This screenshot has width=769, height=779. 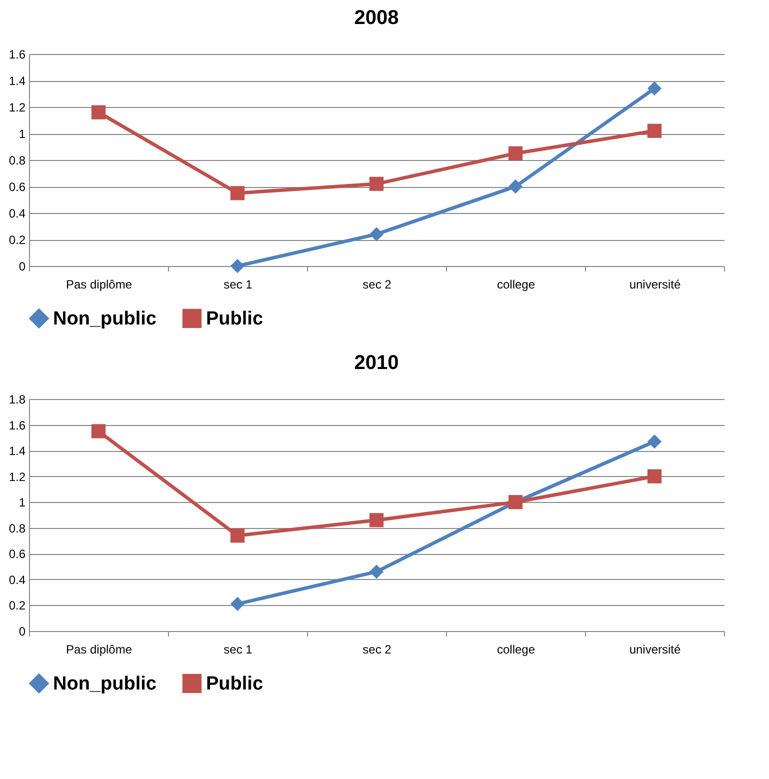 What do you see at coordinates (17, 399) in the screenshot?
I see `y-tick-label: 1.8` at bounding box center [17, 399].